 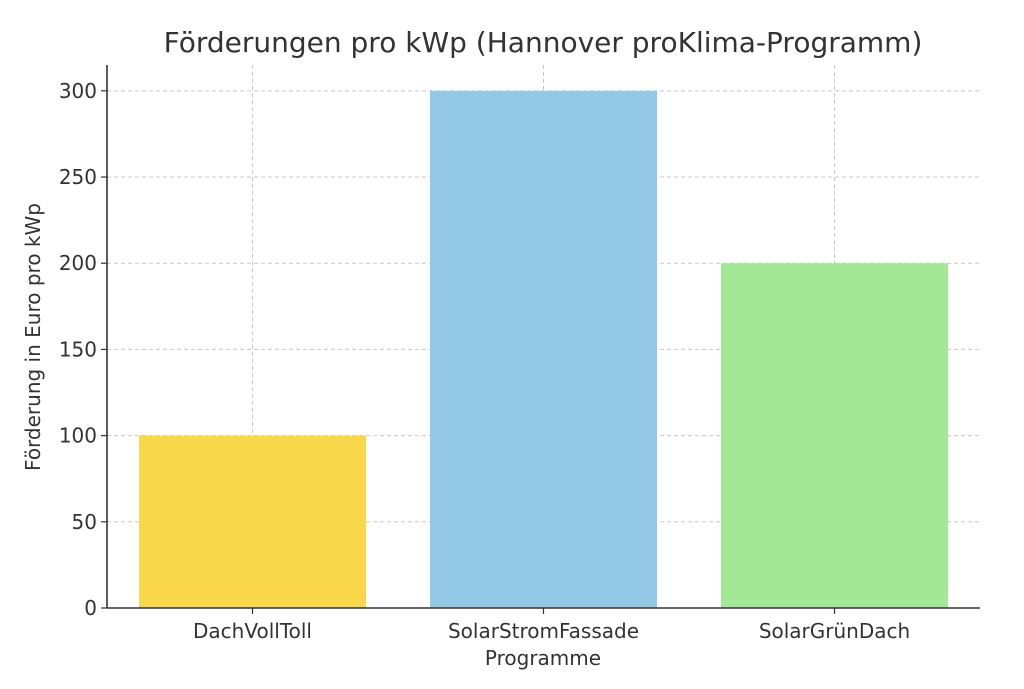 What do you see at coordinates (78, 91) in the screenshot?
I see `y-tick-label: 300` at bounding box center [78, 91].